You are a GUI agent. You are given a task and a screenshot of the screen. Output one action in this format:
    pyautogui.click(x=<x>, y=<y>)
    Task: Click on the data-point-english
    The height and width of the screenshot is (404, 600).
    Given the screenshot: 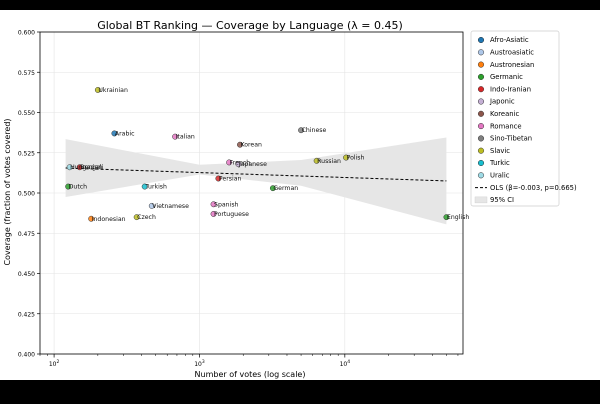 What is the action you would take?
    pyautogui.click(x=446, y=217)
    